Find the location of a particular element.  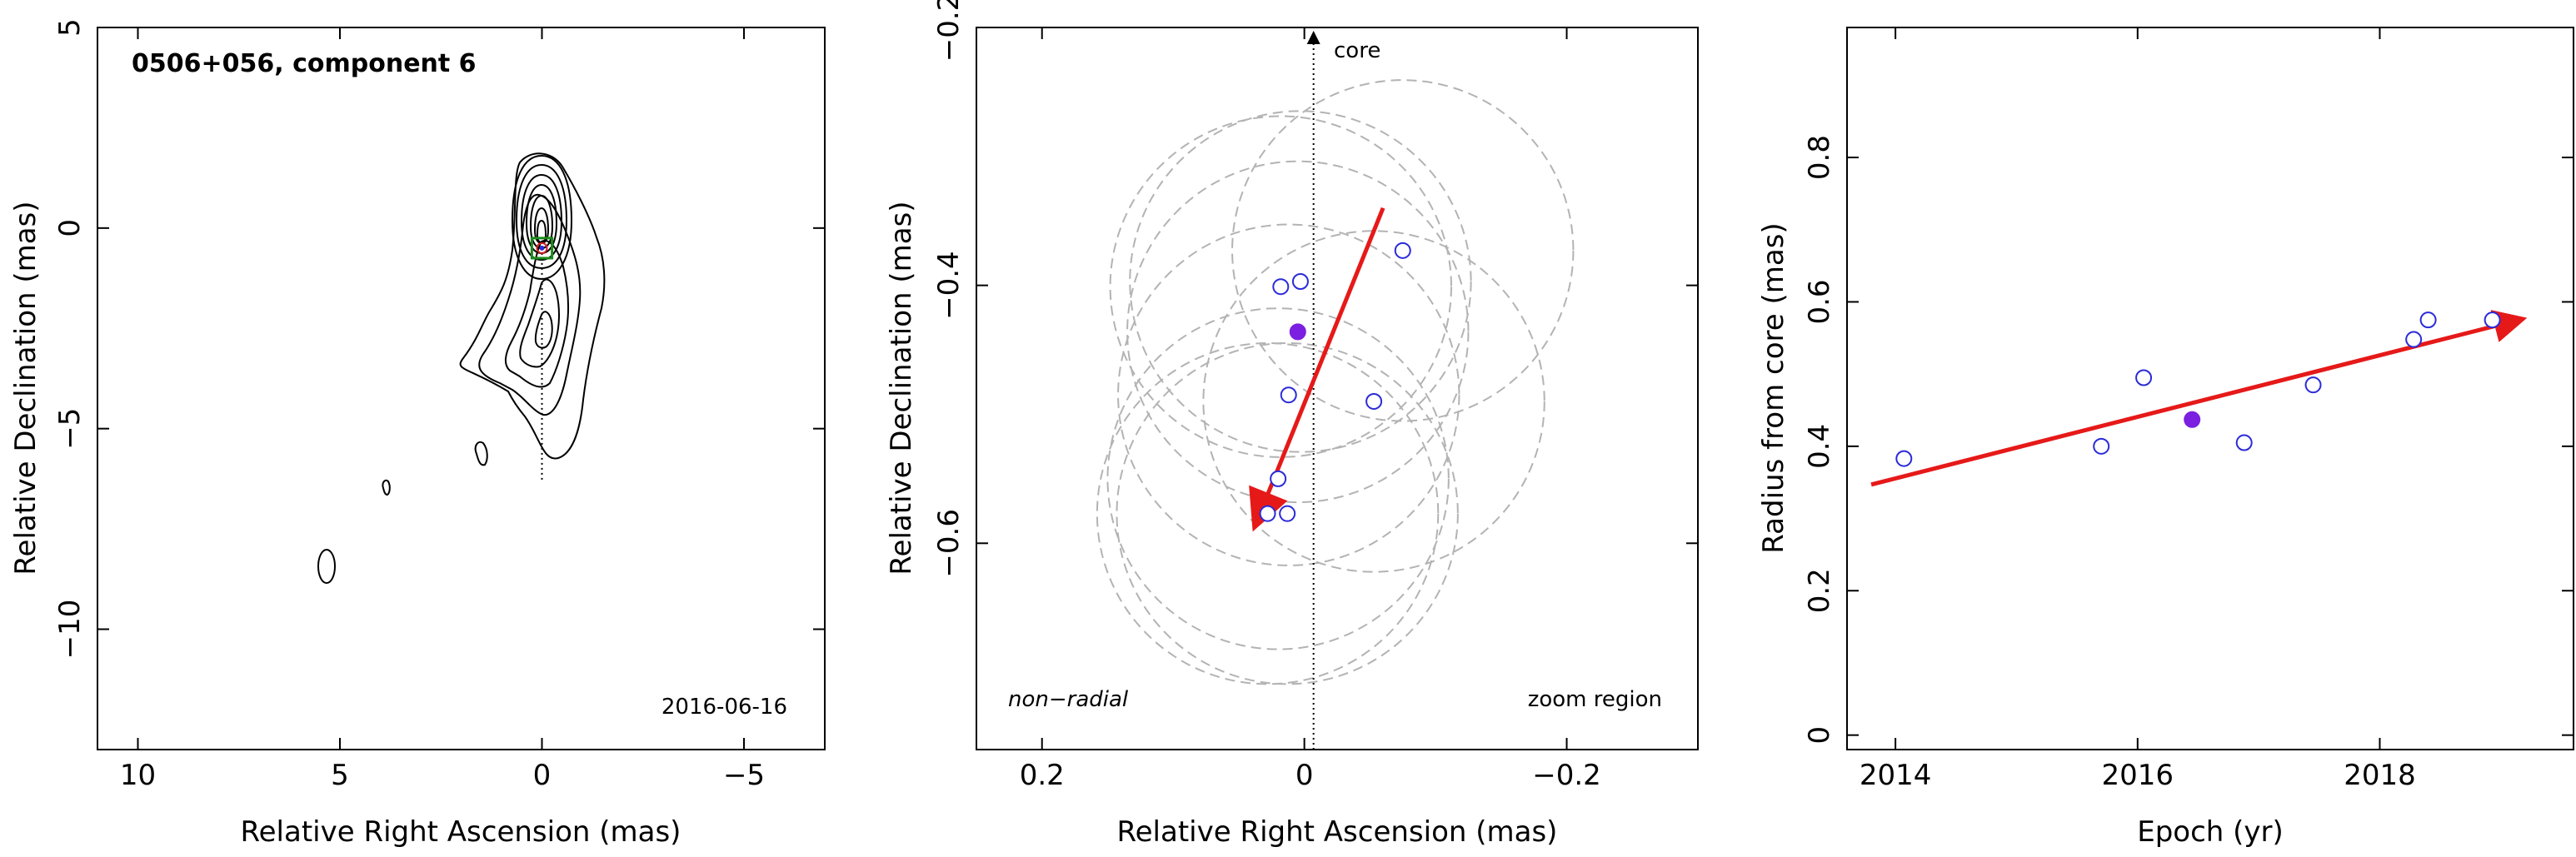

radius-trend-arrow is located at coordinates (2199, 399).